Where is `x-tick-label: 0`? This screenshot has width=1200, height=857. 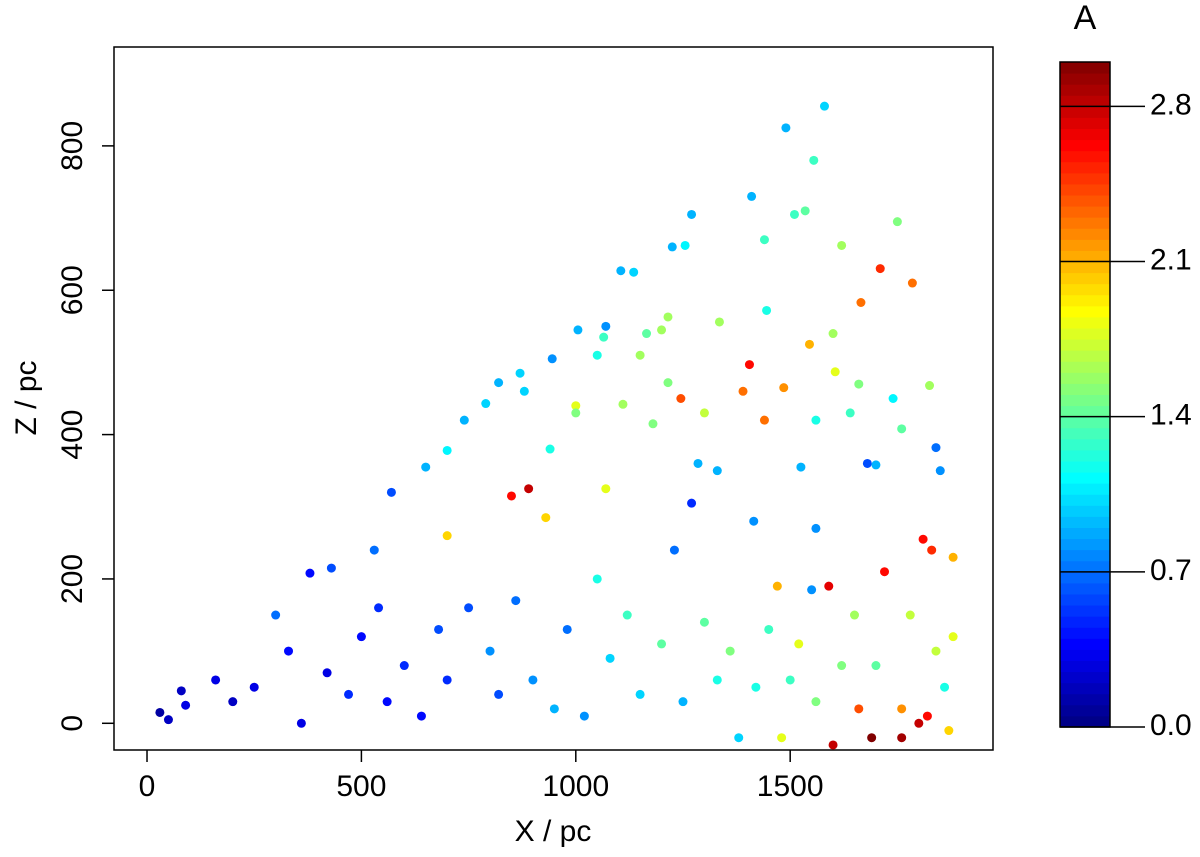
x-tick-label: 0 is located at coordinates (147, 786).